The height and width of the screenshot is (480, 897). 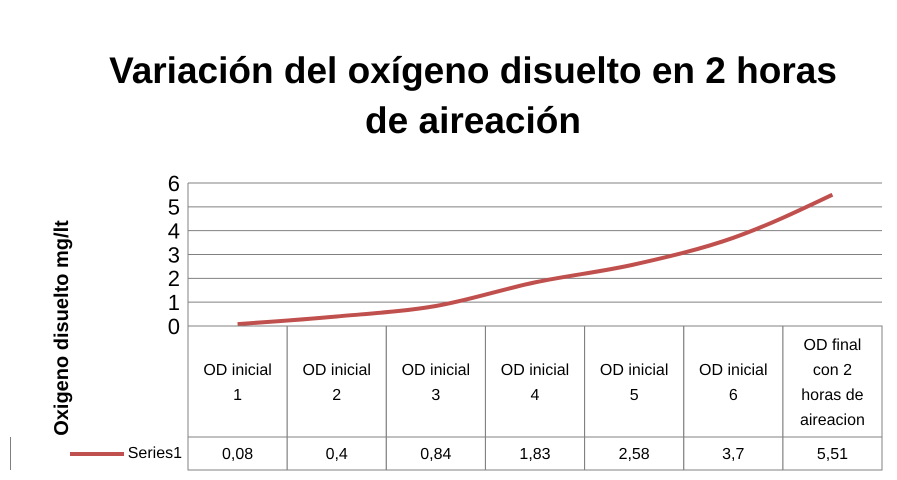 What do you see at coordinates (174, 207) in the screenshot?
I see `y-tick-label: 5` at bounding box center [174, 207].